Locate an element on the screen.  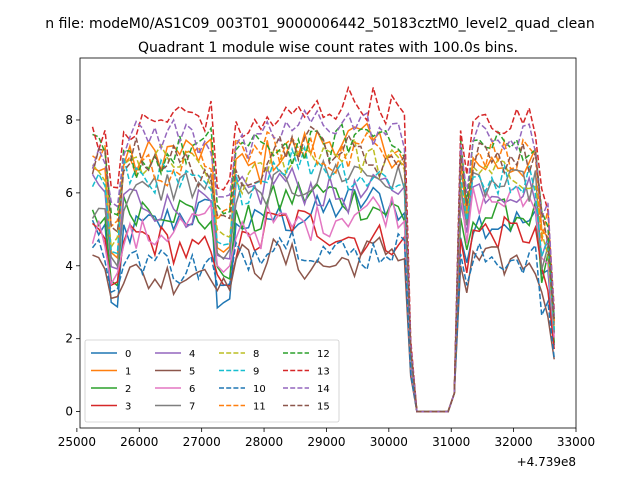
y-tick-label: 6 is located at coordinates (69, 193).